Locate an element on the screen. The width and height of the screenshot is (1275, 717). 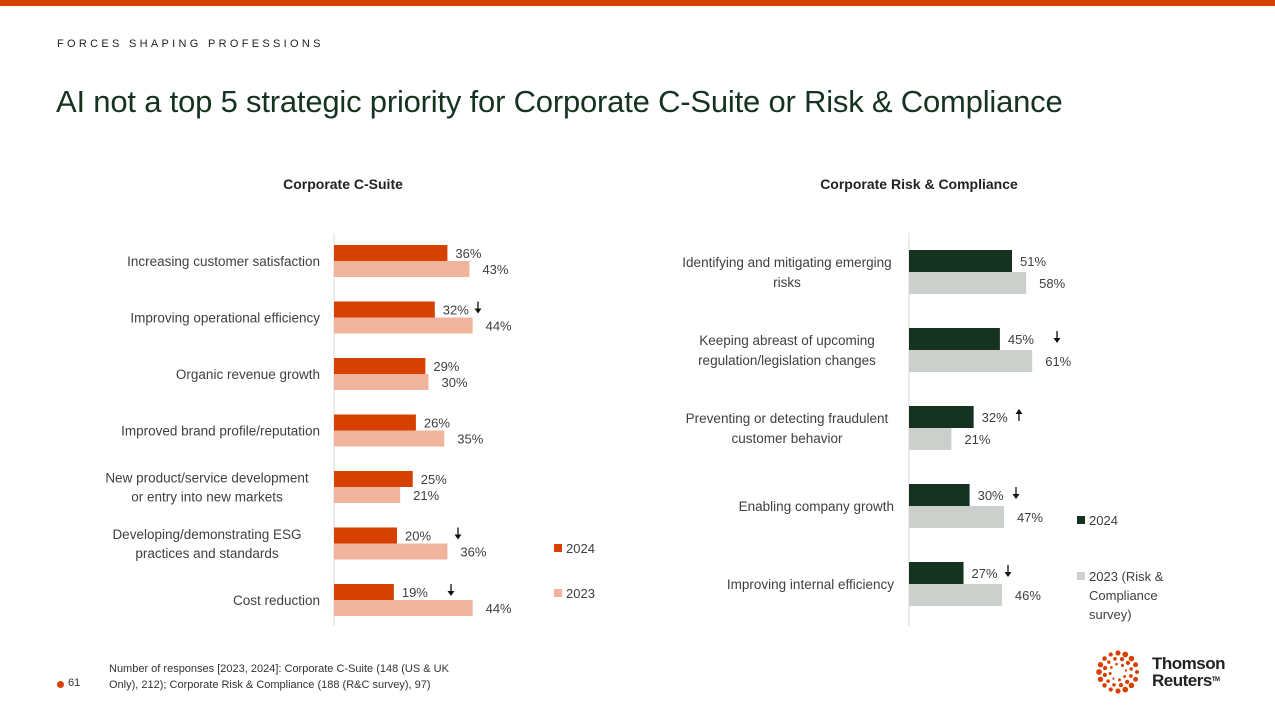
risk-compliance-data-label: 61% is located at coordinates (1058, 361).